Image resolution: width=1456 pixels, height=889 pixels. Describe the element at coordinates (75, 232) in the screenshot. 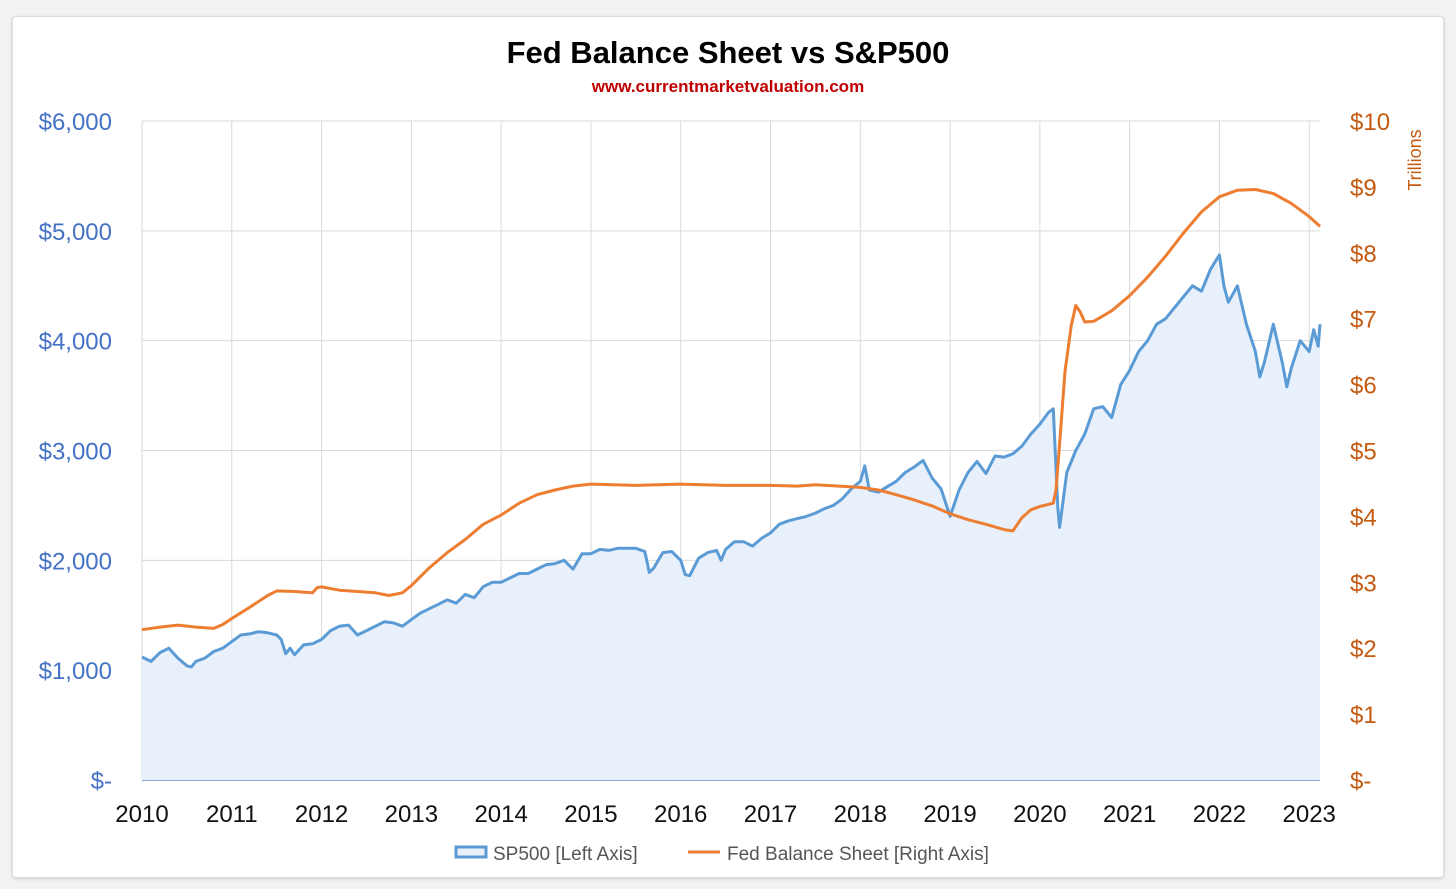

I see `left-tick-label: $5,000` at that location.